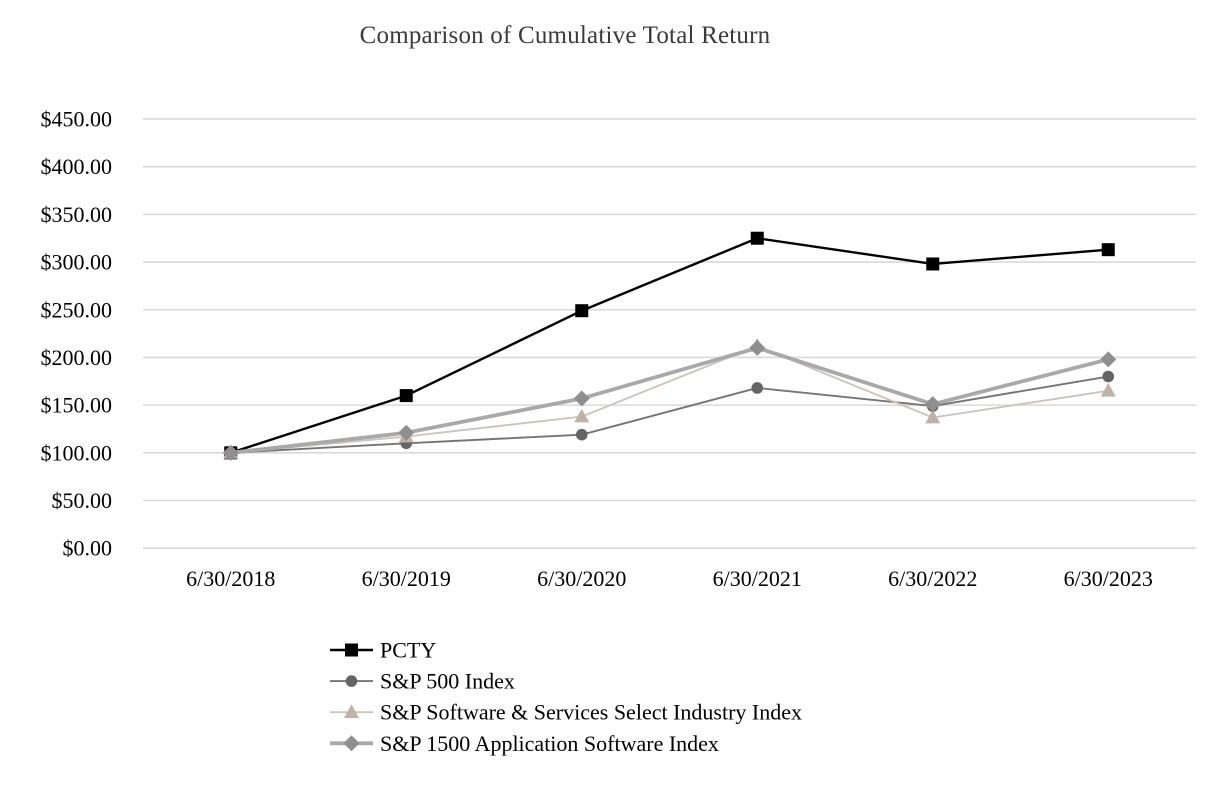  Describe the element at coordinates (351, 743) in the screenshot. I see `legend-marker-s-p-1500-application-software-index` at that location.